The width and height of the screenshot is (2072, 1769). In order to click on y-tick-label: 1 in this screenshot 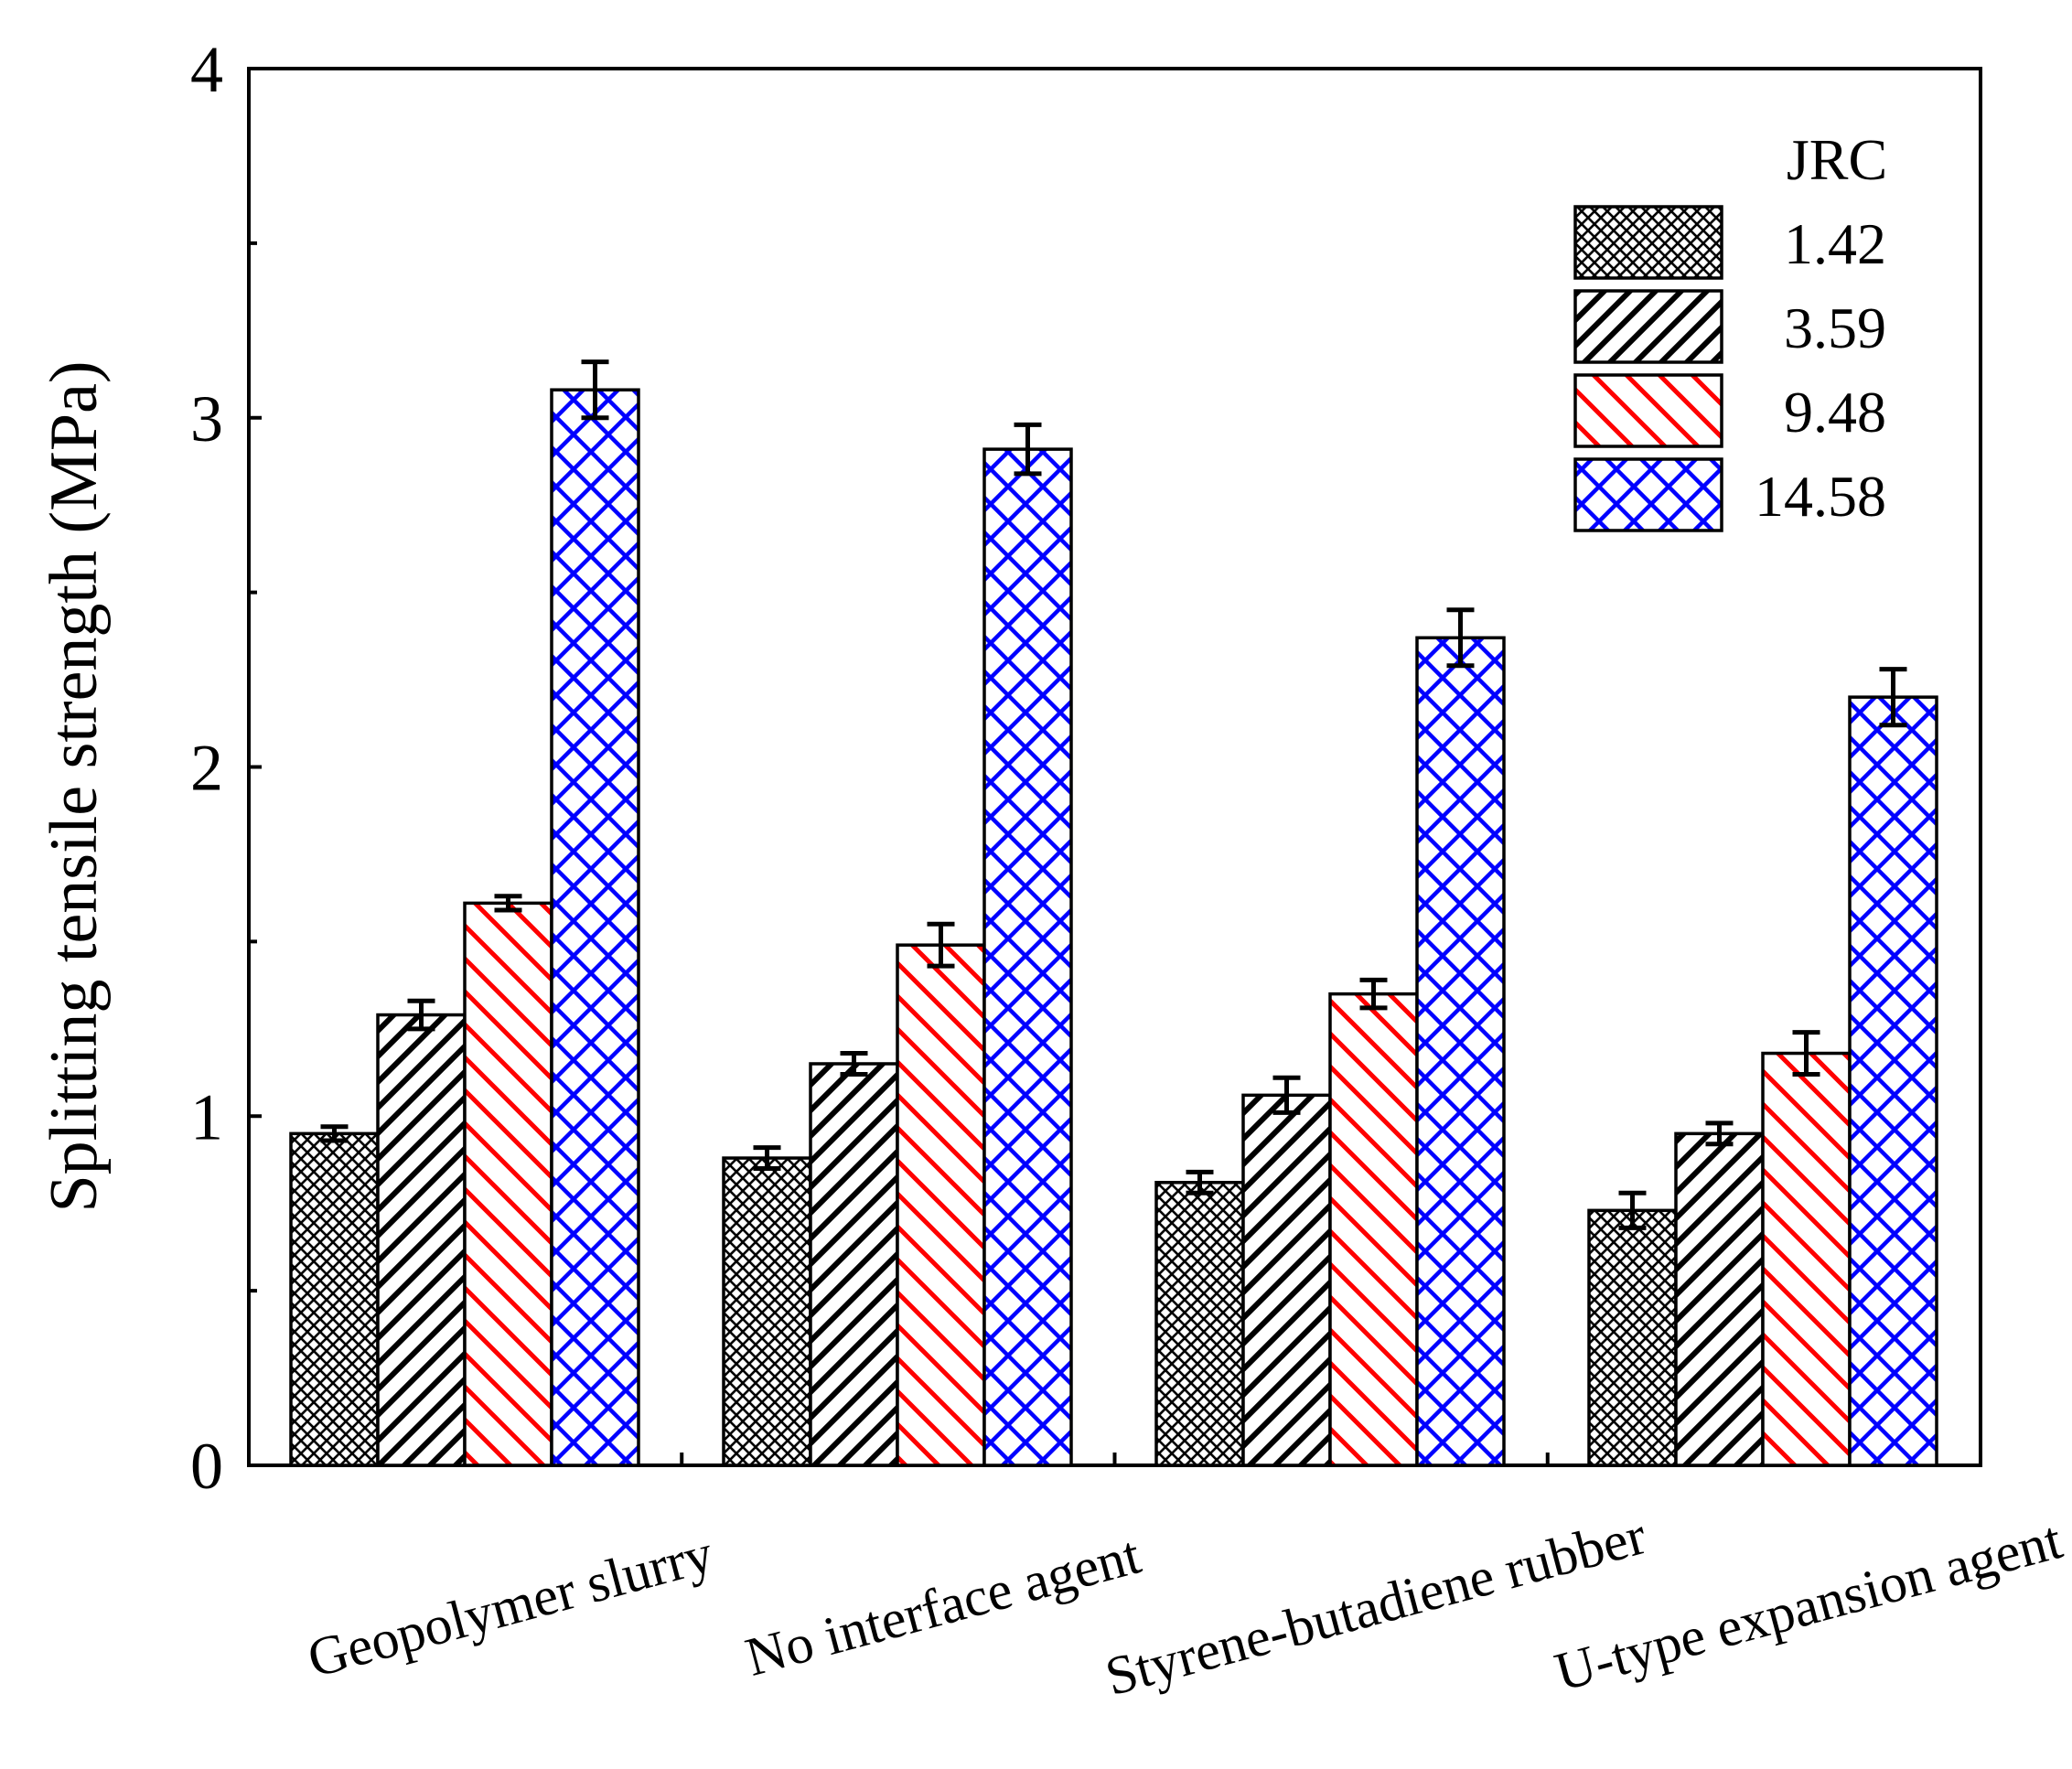, I will do `click(206, 1116)`.